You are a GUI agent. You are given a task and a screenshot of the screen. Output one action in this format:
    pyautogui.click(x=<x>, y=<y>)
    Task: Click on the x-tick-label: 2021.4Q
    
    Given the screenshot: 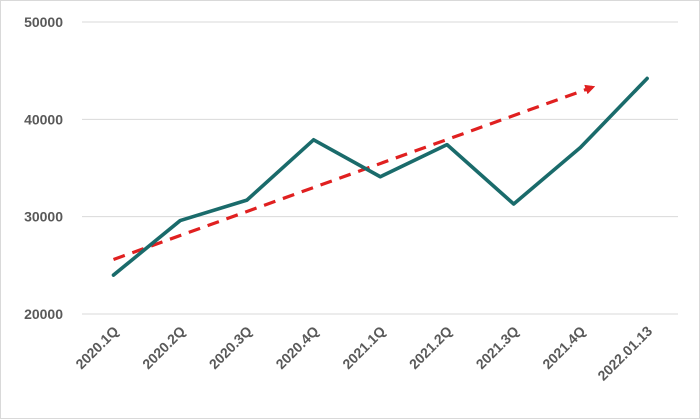 What is the action you would take?
    pyautogui.click(x=563, y=347)
    